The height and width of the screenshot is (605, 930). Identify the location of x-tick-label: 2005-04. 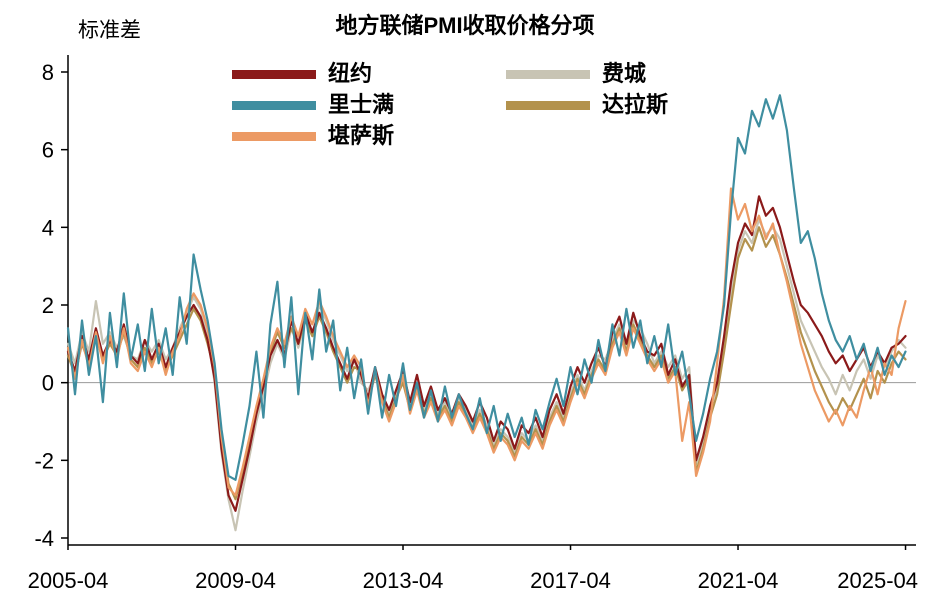
(68, 580).